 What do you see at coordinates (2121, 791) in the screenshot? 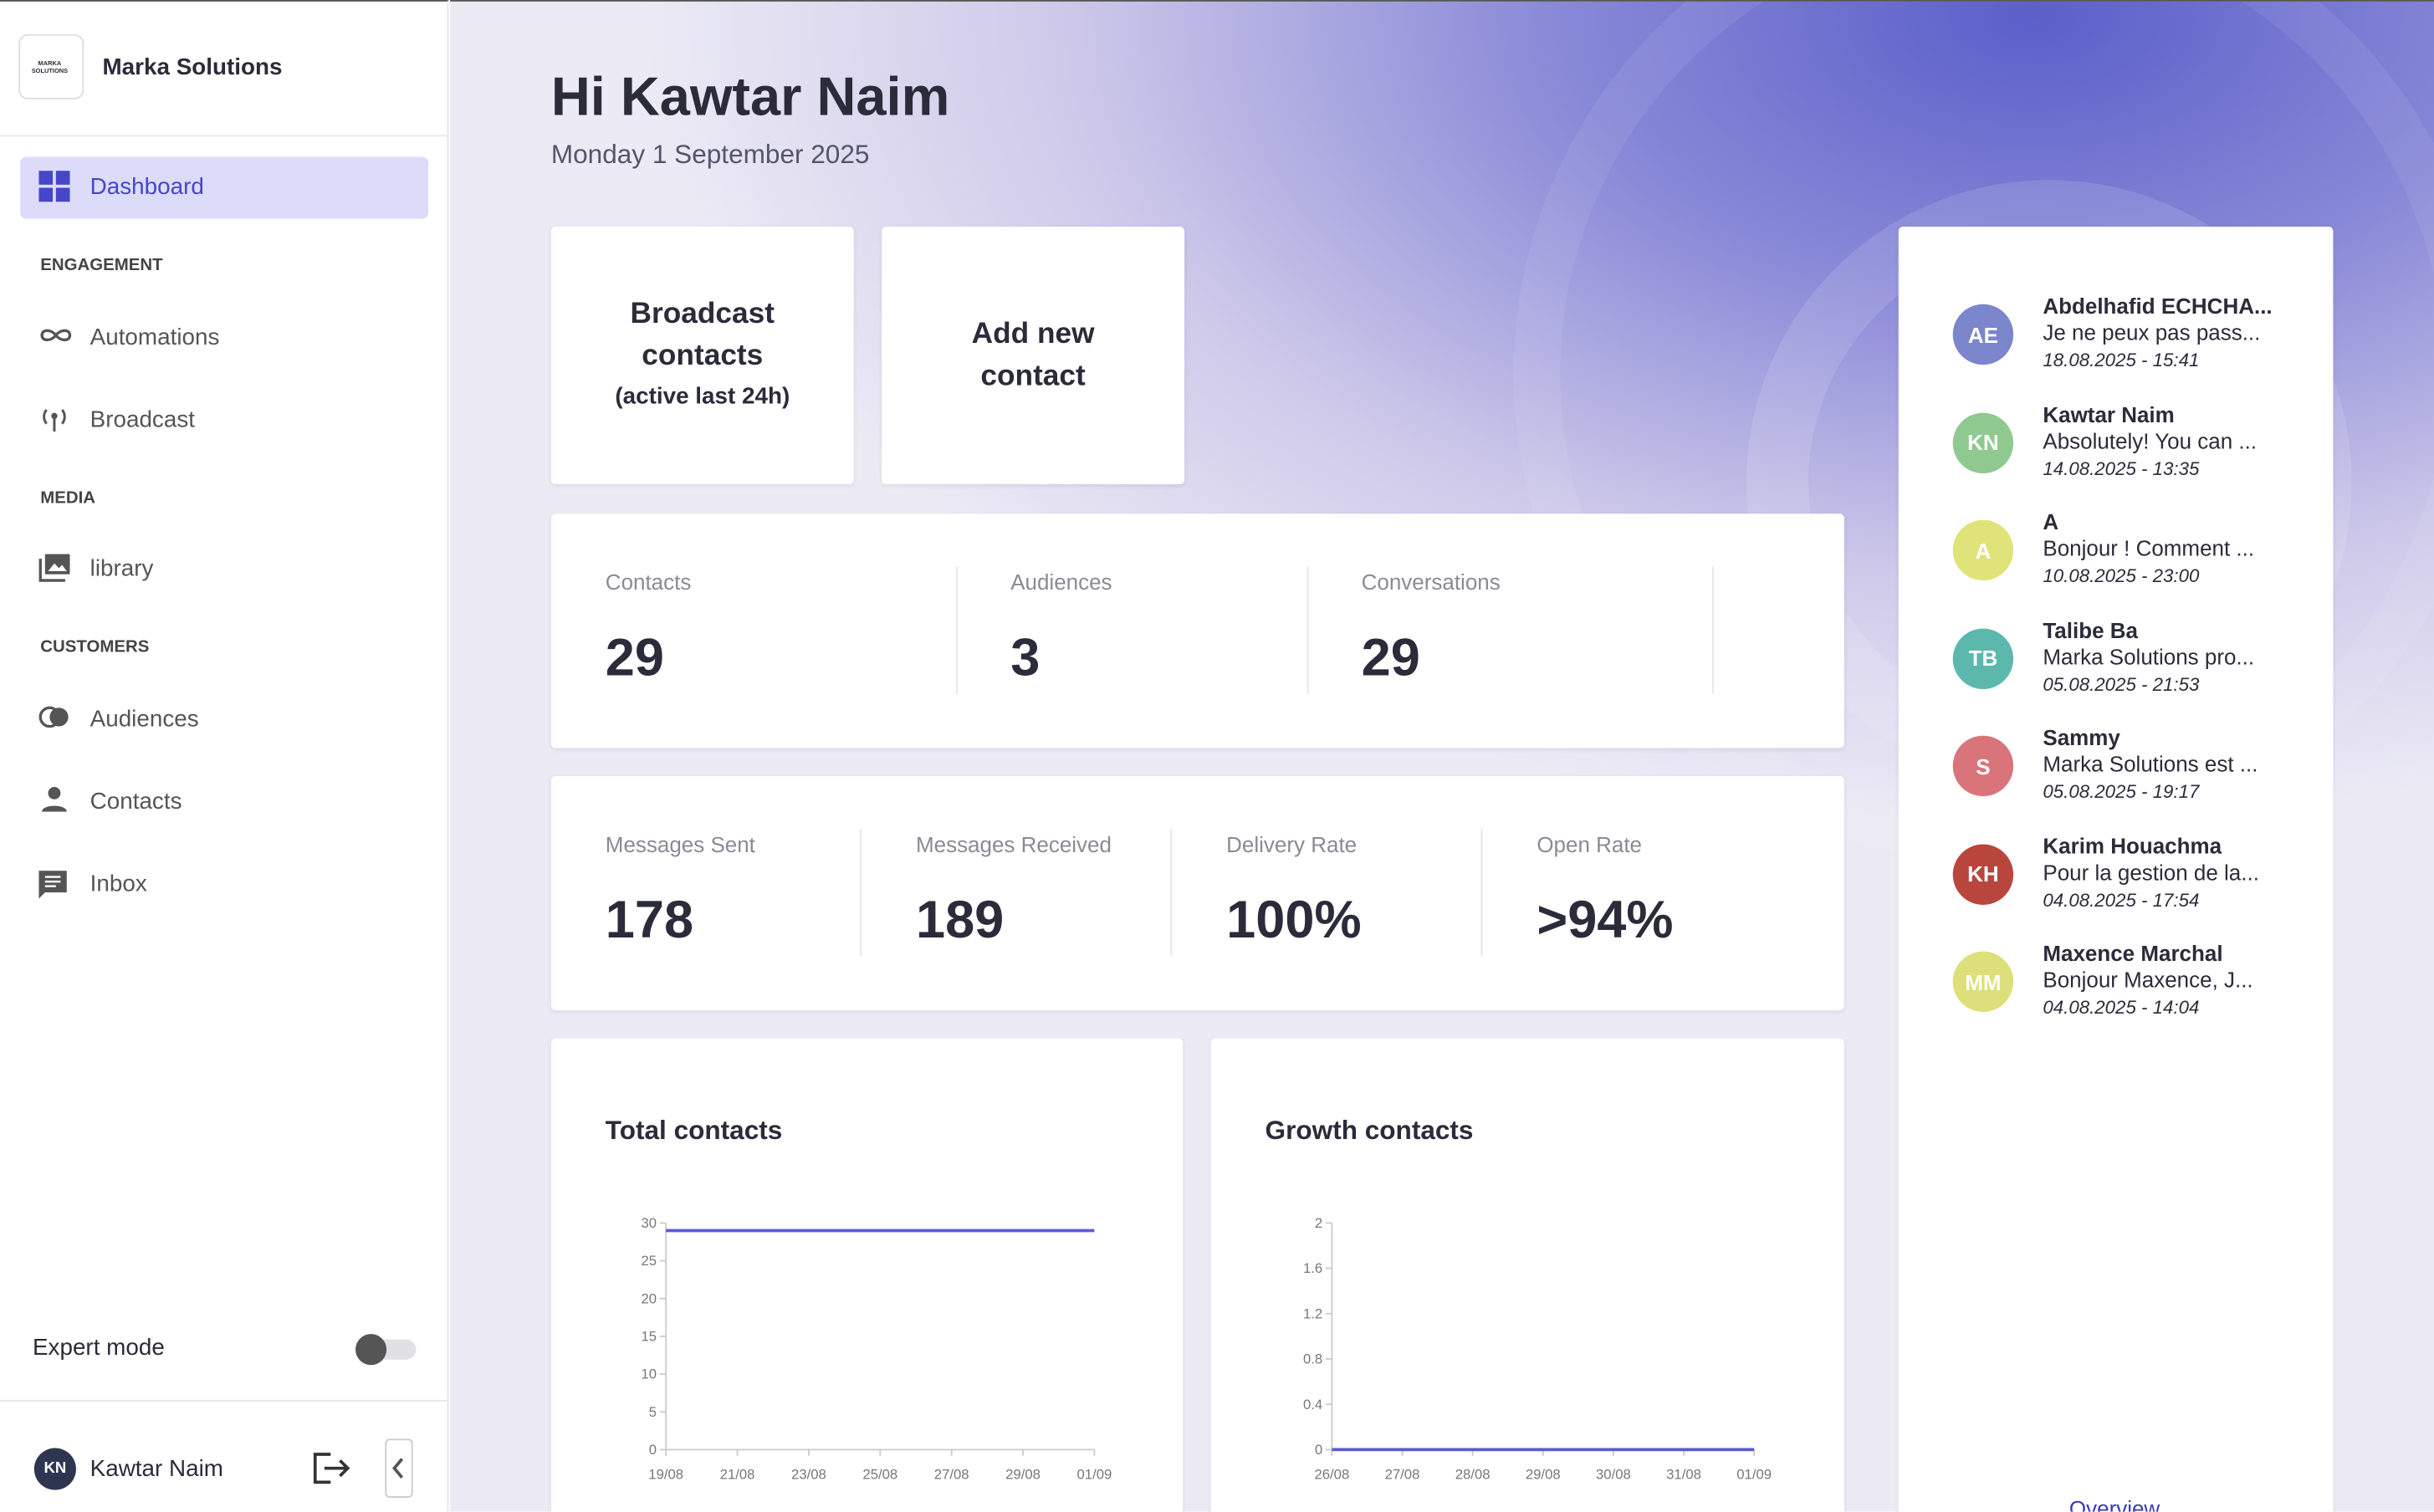
I see `message-date: 05.08.2025 - 19:17` at bounding box center [2121, 791].